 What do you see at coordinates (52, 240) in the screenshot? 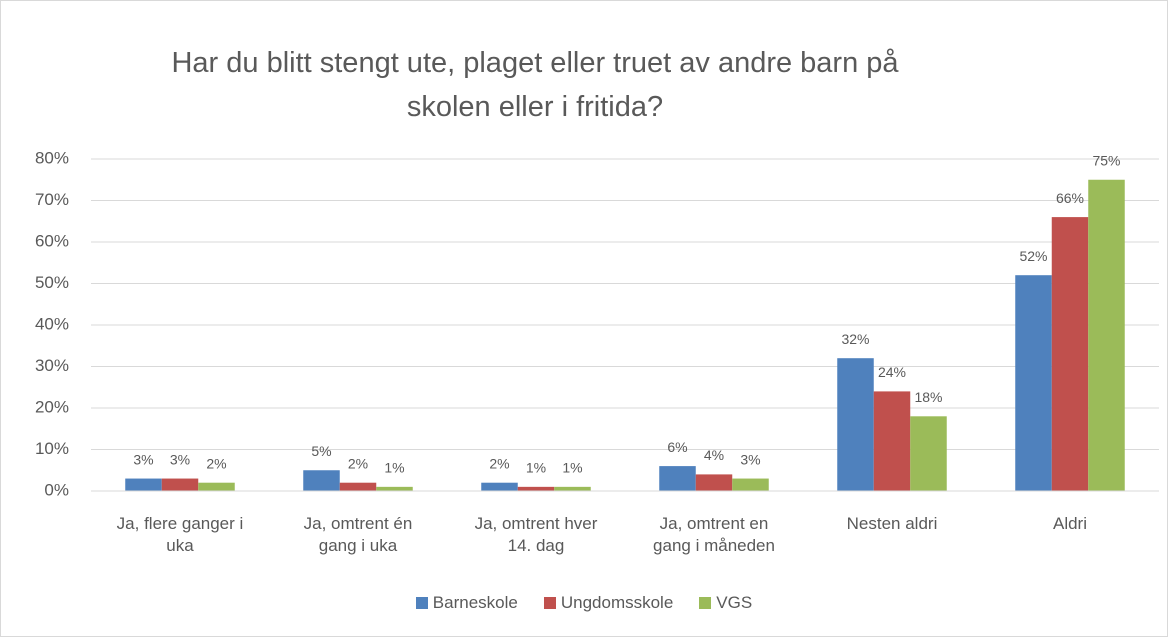
I see `y-tick-label: 60%` at bounding box center [52, 240].